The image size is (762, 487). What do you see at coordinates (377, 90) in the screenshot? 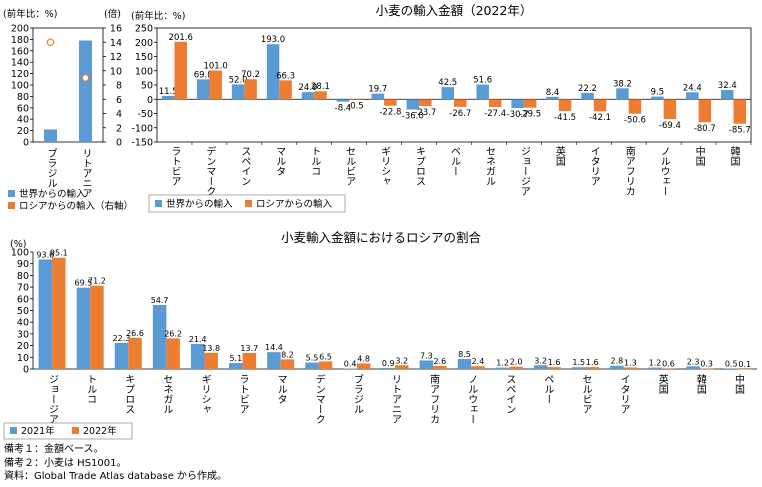
I see `top-data-label-world: 19.7` at bounding box center [377, 90].